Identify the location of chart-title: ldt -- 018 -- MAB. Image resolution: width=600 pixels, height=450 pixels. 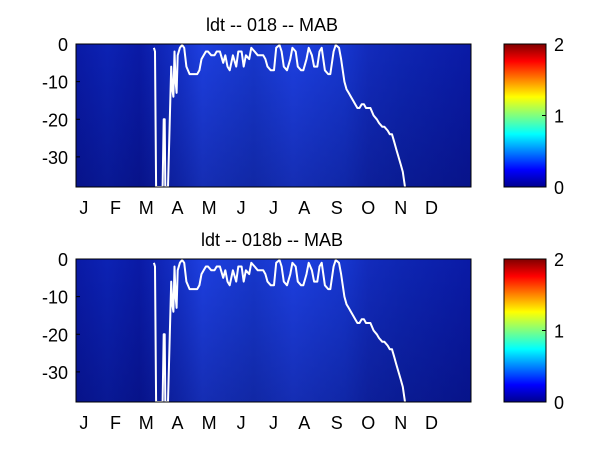
(272, 25).